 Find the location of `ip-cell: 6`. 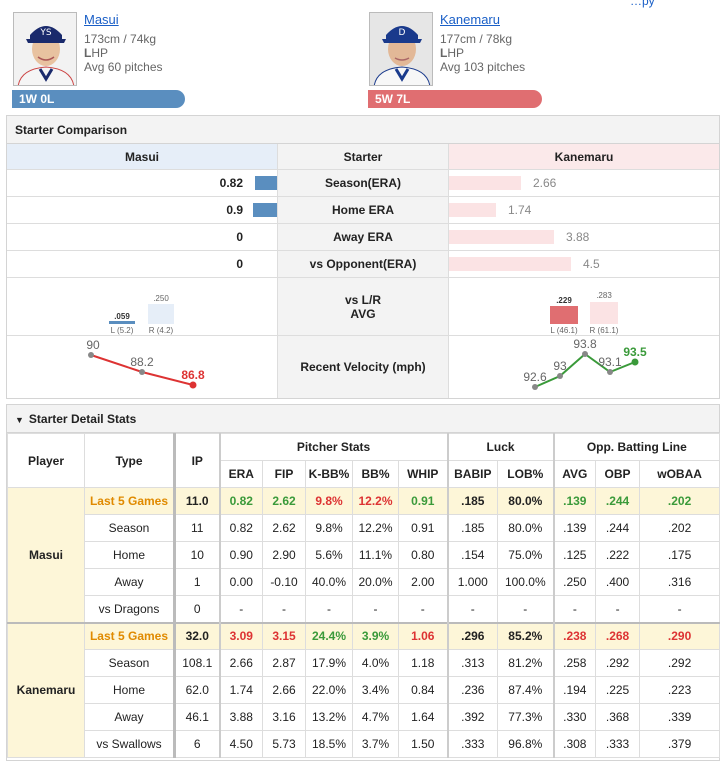

ip-cell: 6 is located at coordinates (196, 744).